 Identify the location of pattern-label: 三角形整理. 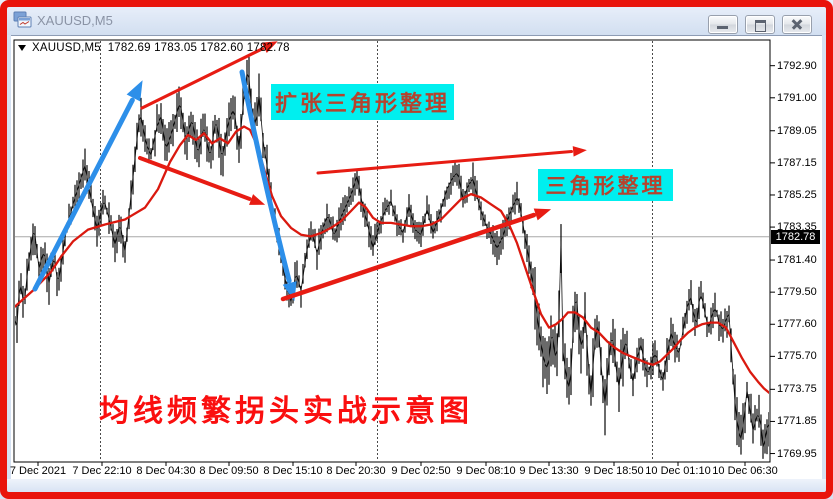
(605, 185).